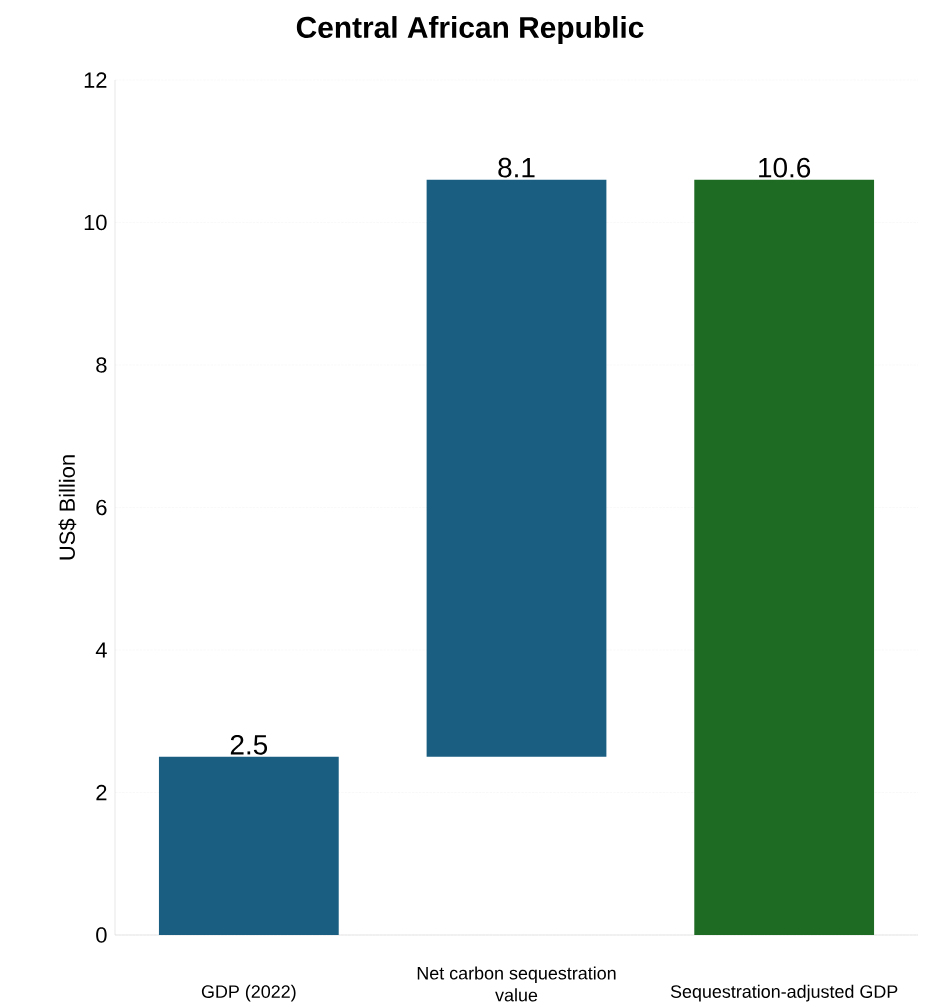 Image resolution: width=940 pixels, height=1008 pixels. I want to click on data-label: 10.6, so click(785, 167).